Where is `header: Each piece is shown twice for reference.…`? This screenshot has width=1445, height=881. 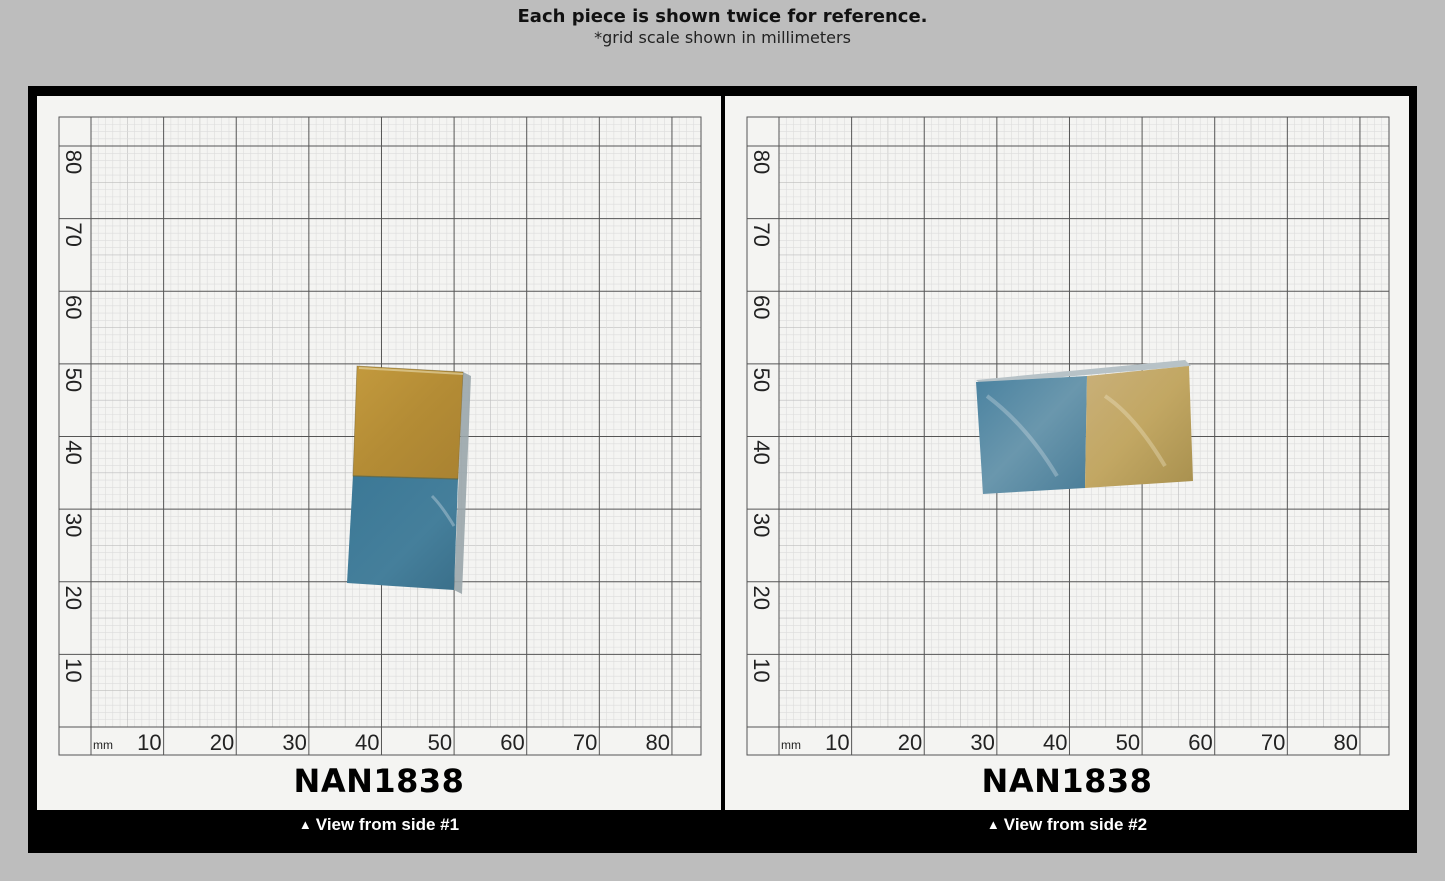 header: Each piece is shown twice for reference.… is located at coordinates (722, 27).